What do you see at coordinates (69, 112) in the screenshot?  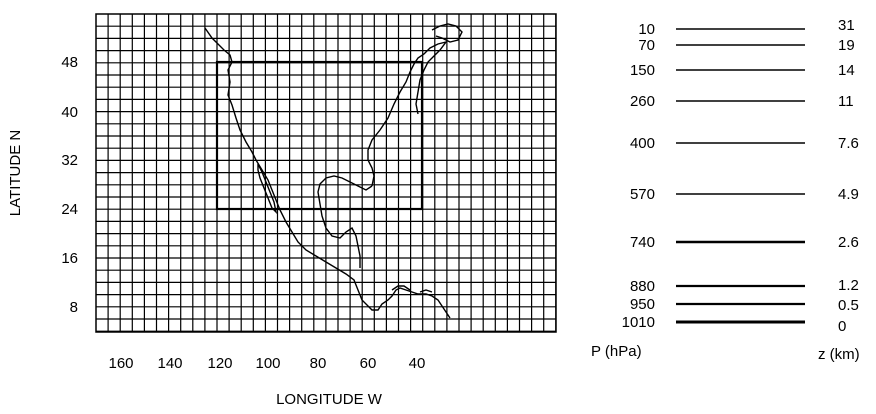 I see `latitude-tick-label: 40` at bounding box center [69, 112].